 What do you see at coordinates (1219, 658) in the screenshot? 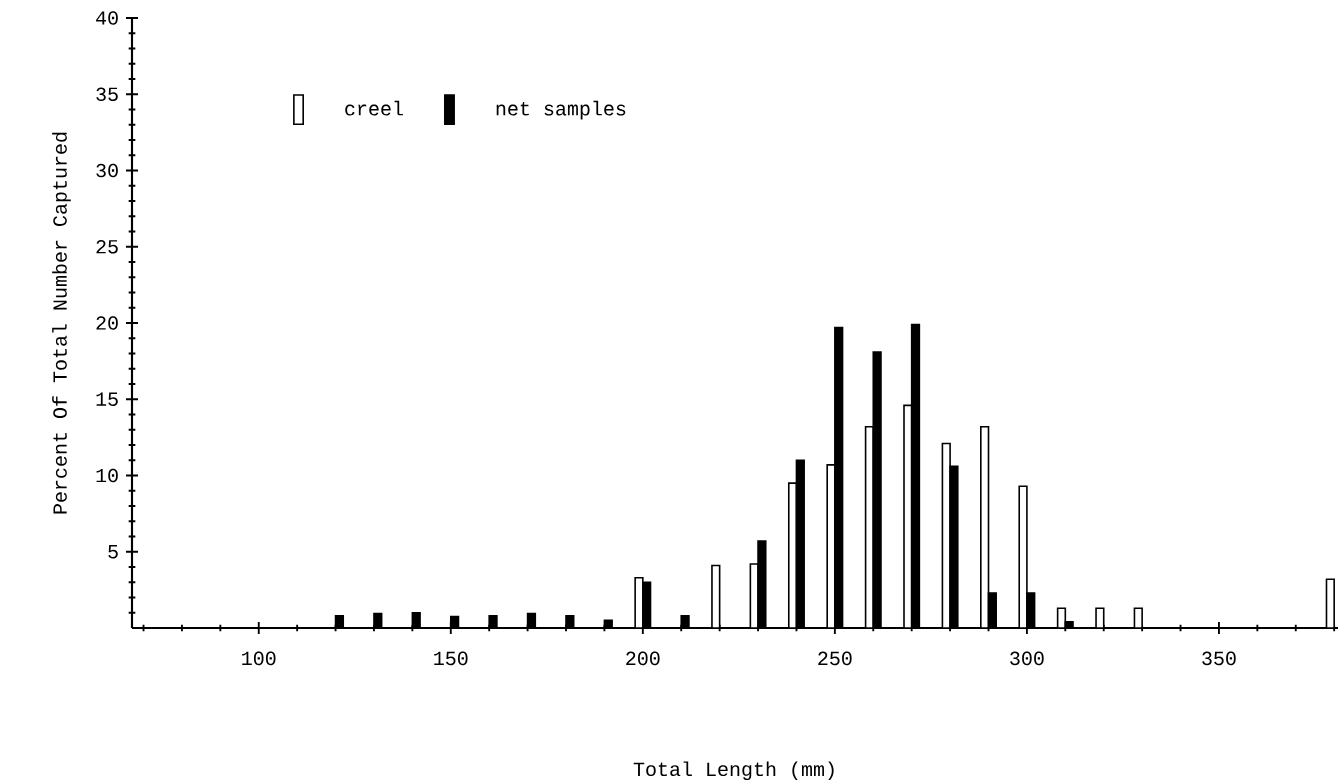
I see `x-tick-label: 350` at bounding box center [1219, 658].